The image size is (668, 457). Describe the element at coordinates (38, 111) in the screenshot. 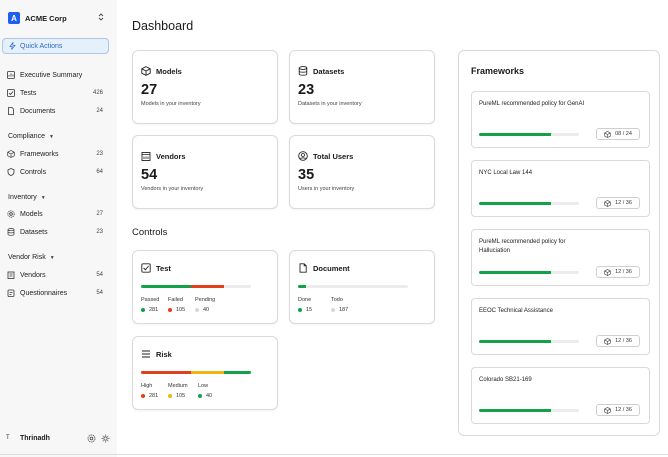

I see `sidebar-item-label: Documents` at that location.